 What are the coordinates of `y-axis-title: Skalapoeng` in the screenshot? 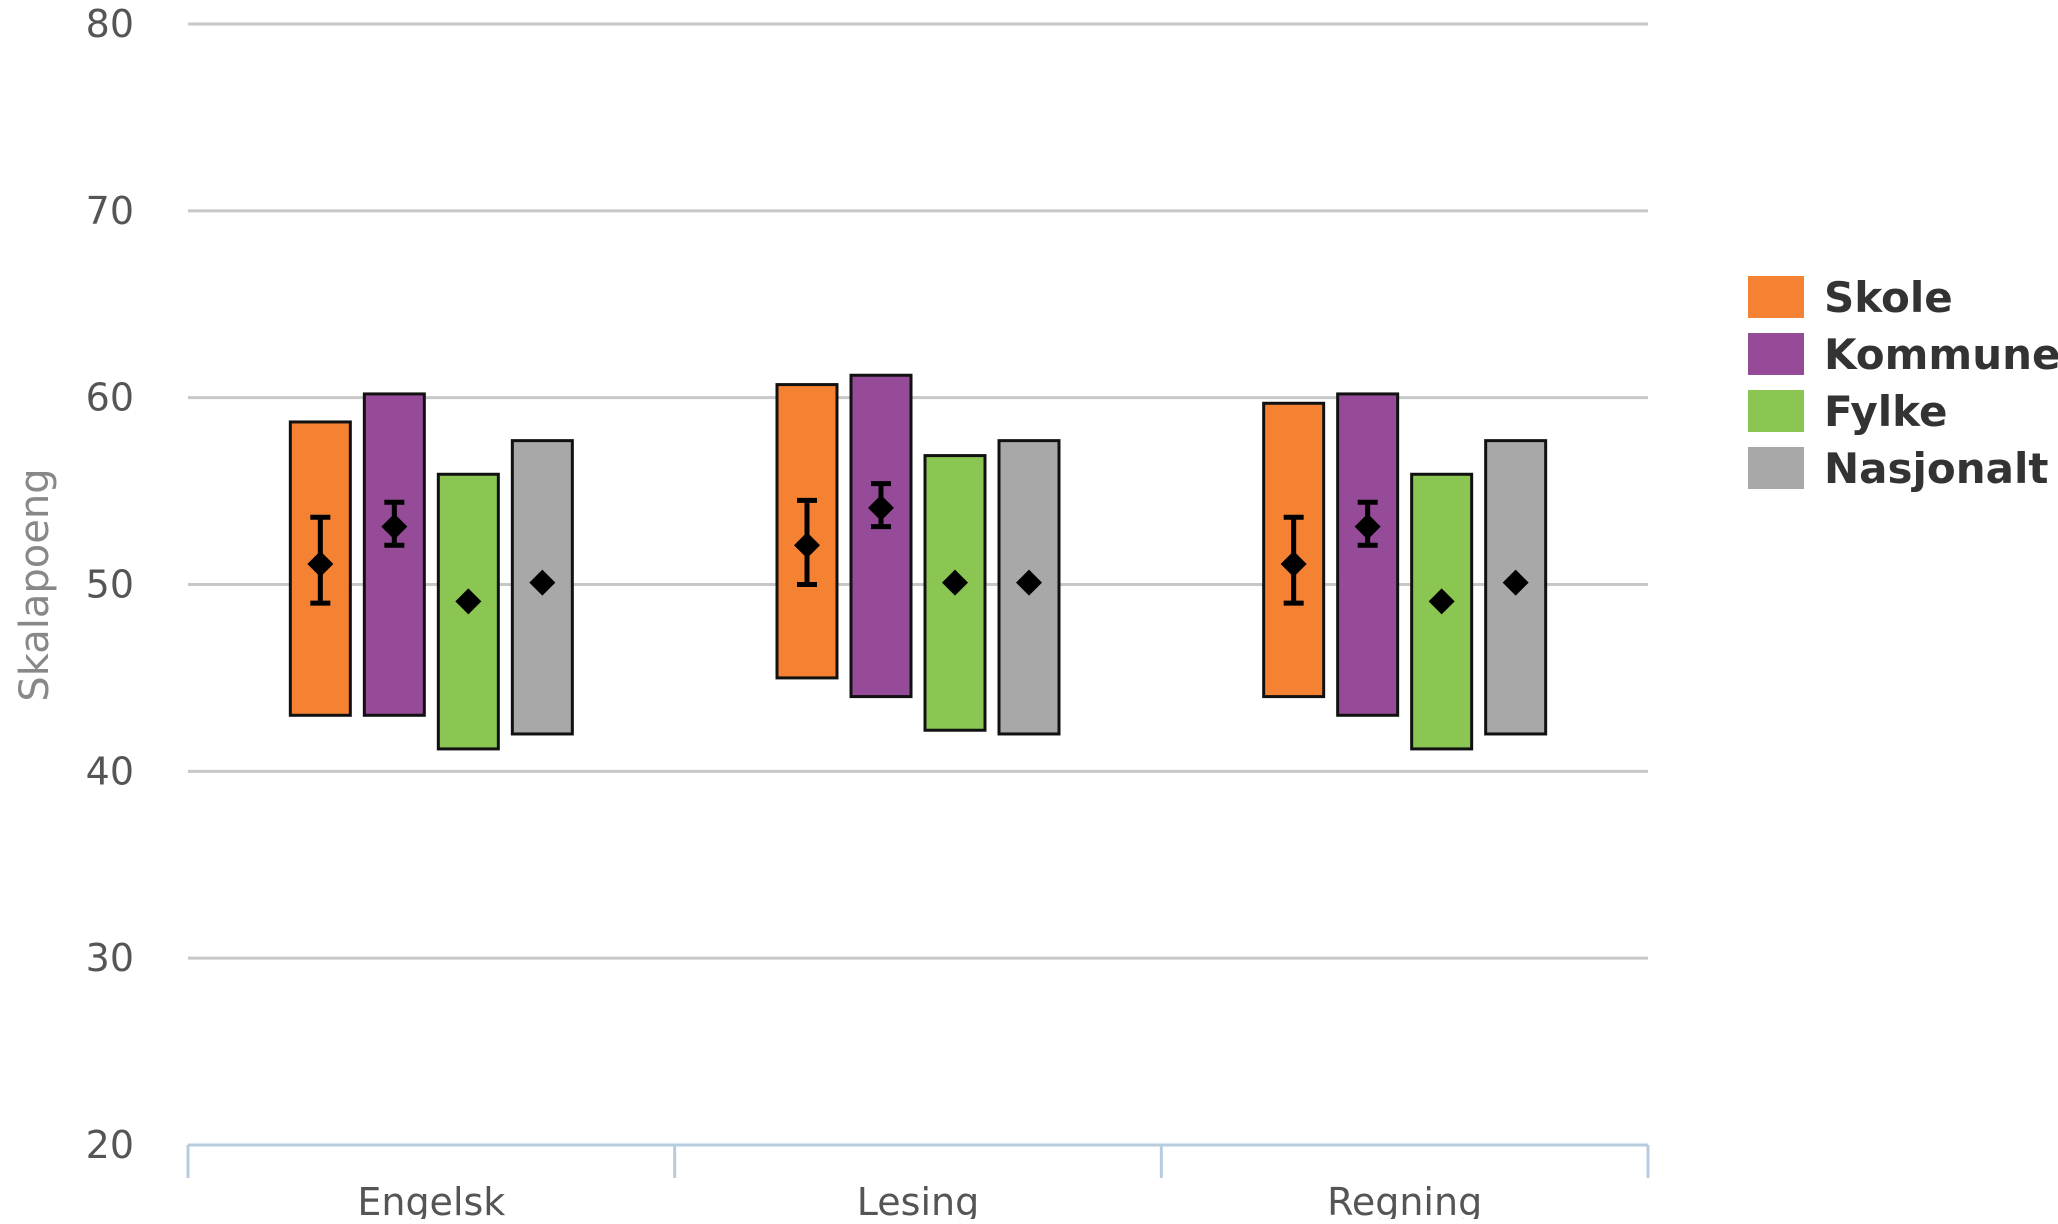 It's located at (35, 584).